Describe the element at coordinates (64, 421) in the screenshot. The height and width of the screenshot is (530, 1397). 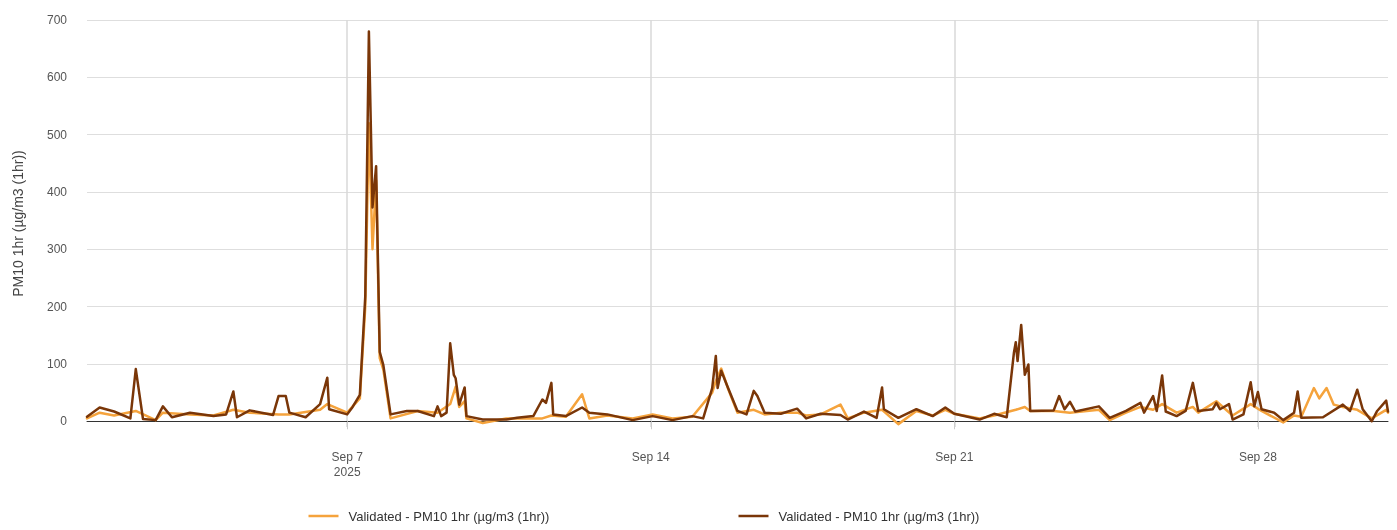
I see `y-tick-label: 0` at that location.